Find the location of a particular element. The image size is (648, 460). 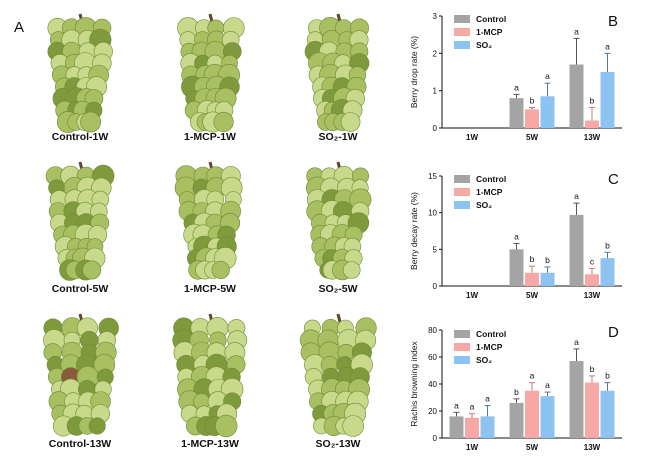

panel-letter: C is located at coordinates (613, 179).